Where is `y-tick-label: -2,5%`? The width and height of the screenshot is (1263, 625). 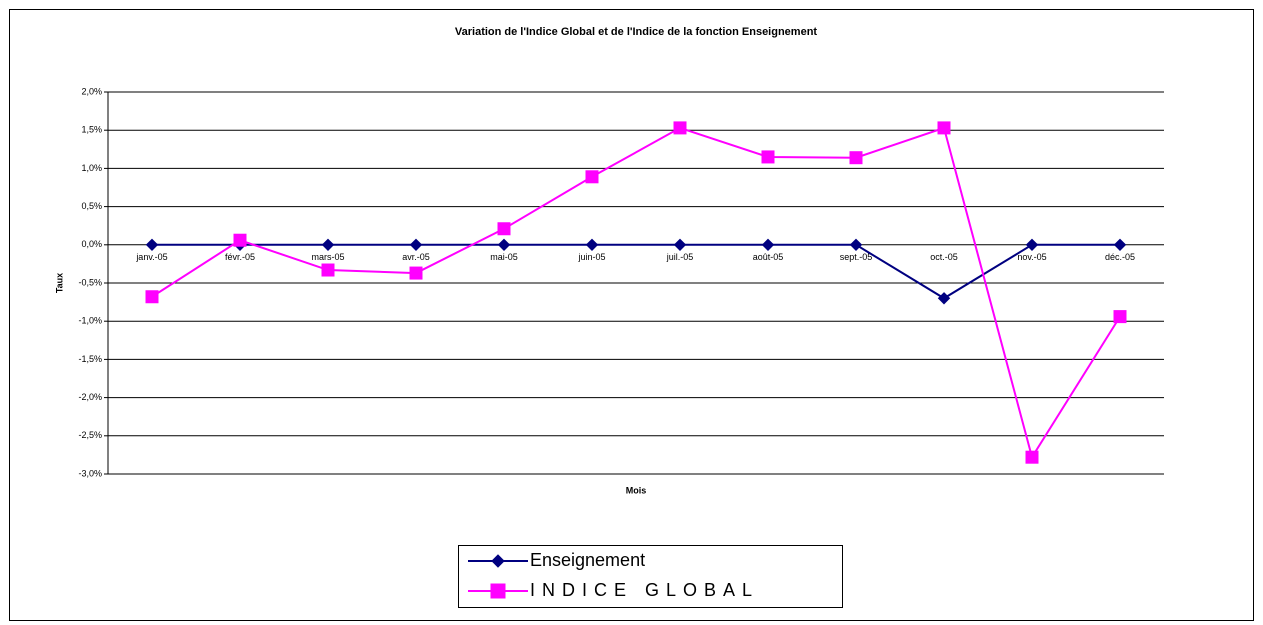 y-tick-label: -2,5% is located at coordinates (90, 435).